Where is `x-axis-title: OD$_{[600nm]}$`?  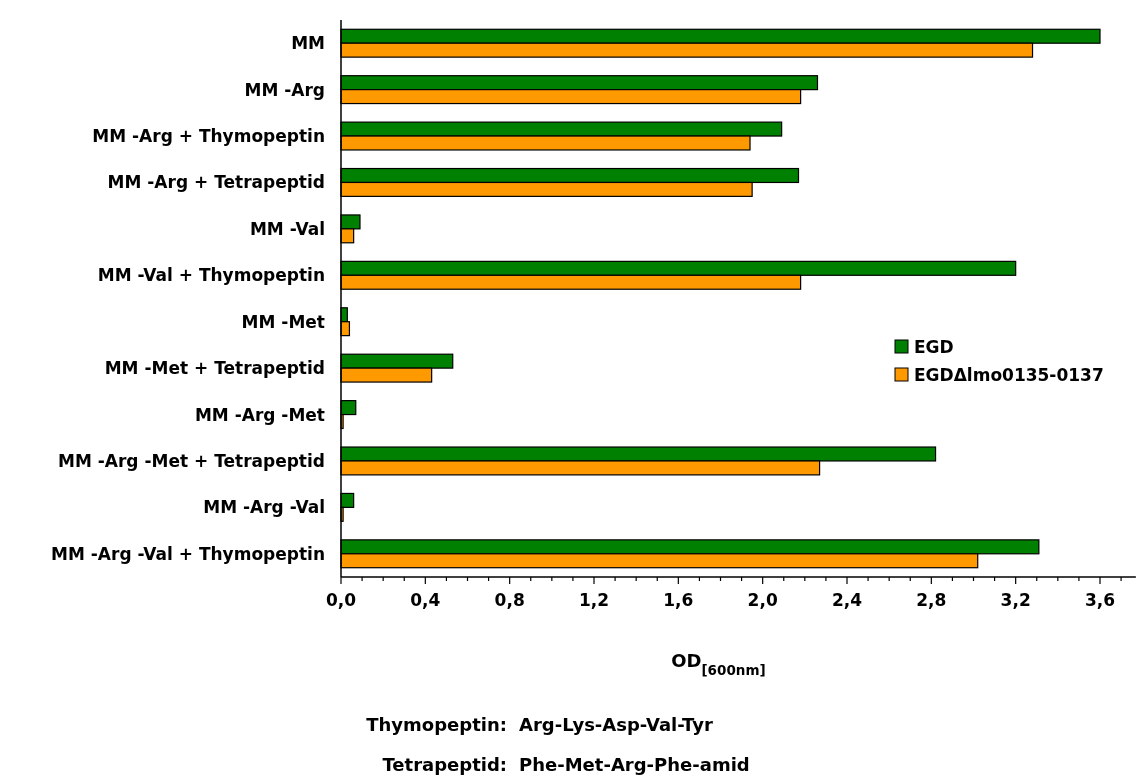 x-axis-title: OD$_{[600nm]}$ is located at coordinates (718, 664).